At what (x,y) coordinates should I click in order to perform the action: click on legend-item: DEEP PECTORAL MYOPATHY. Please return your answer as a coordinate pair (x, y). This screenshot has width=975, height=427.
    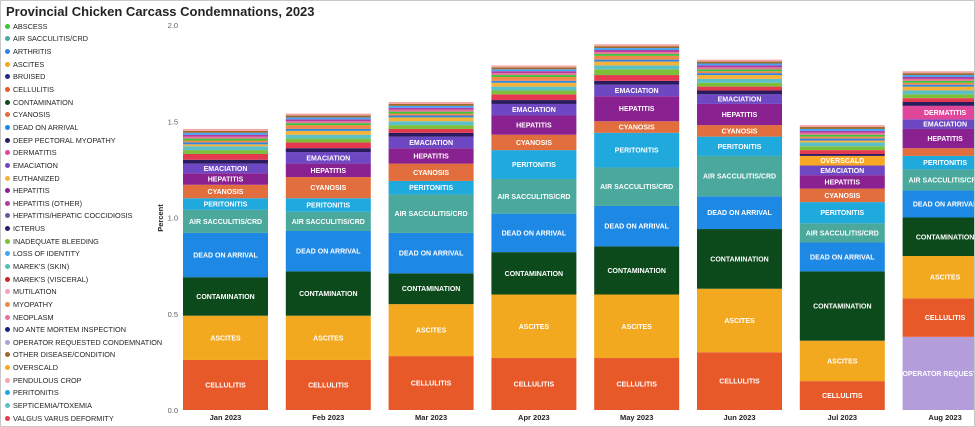
    Looking at the image, I should click on (80, 140).